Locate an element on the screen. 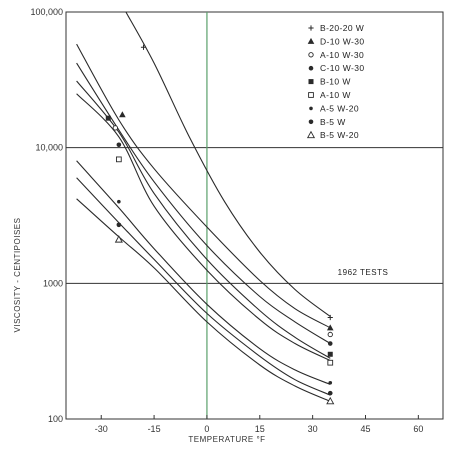 The height and width of the screenshot is (450, 456). legend-label-7: A-5 W-20 is located at coordinates (339, 108).